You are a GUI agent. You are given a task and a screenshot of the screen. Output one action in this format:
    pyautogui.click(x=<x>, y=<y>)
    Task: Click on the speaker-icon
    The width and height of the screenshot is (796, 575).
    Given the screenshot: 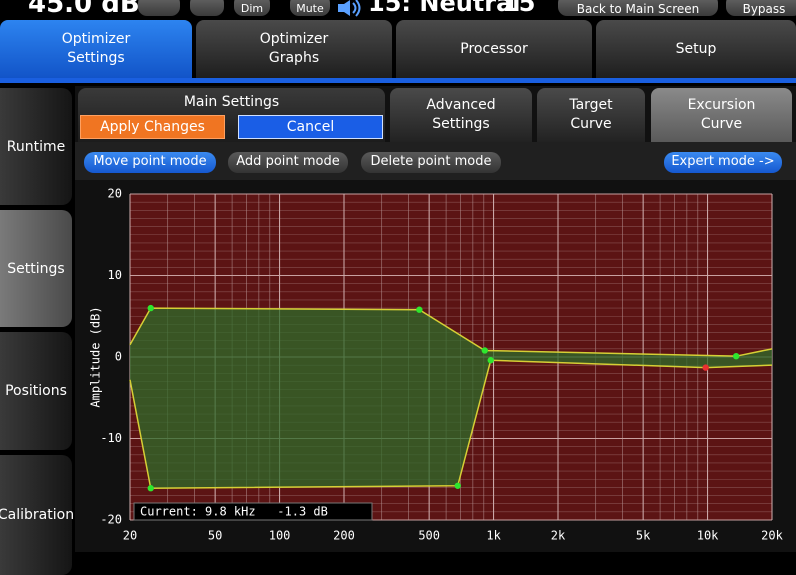 What is the action you would take?
    pyautogui.click(x=349, y=8)
    